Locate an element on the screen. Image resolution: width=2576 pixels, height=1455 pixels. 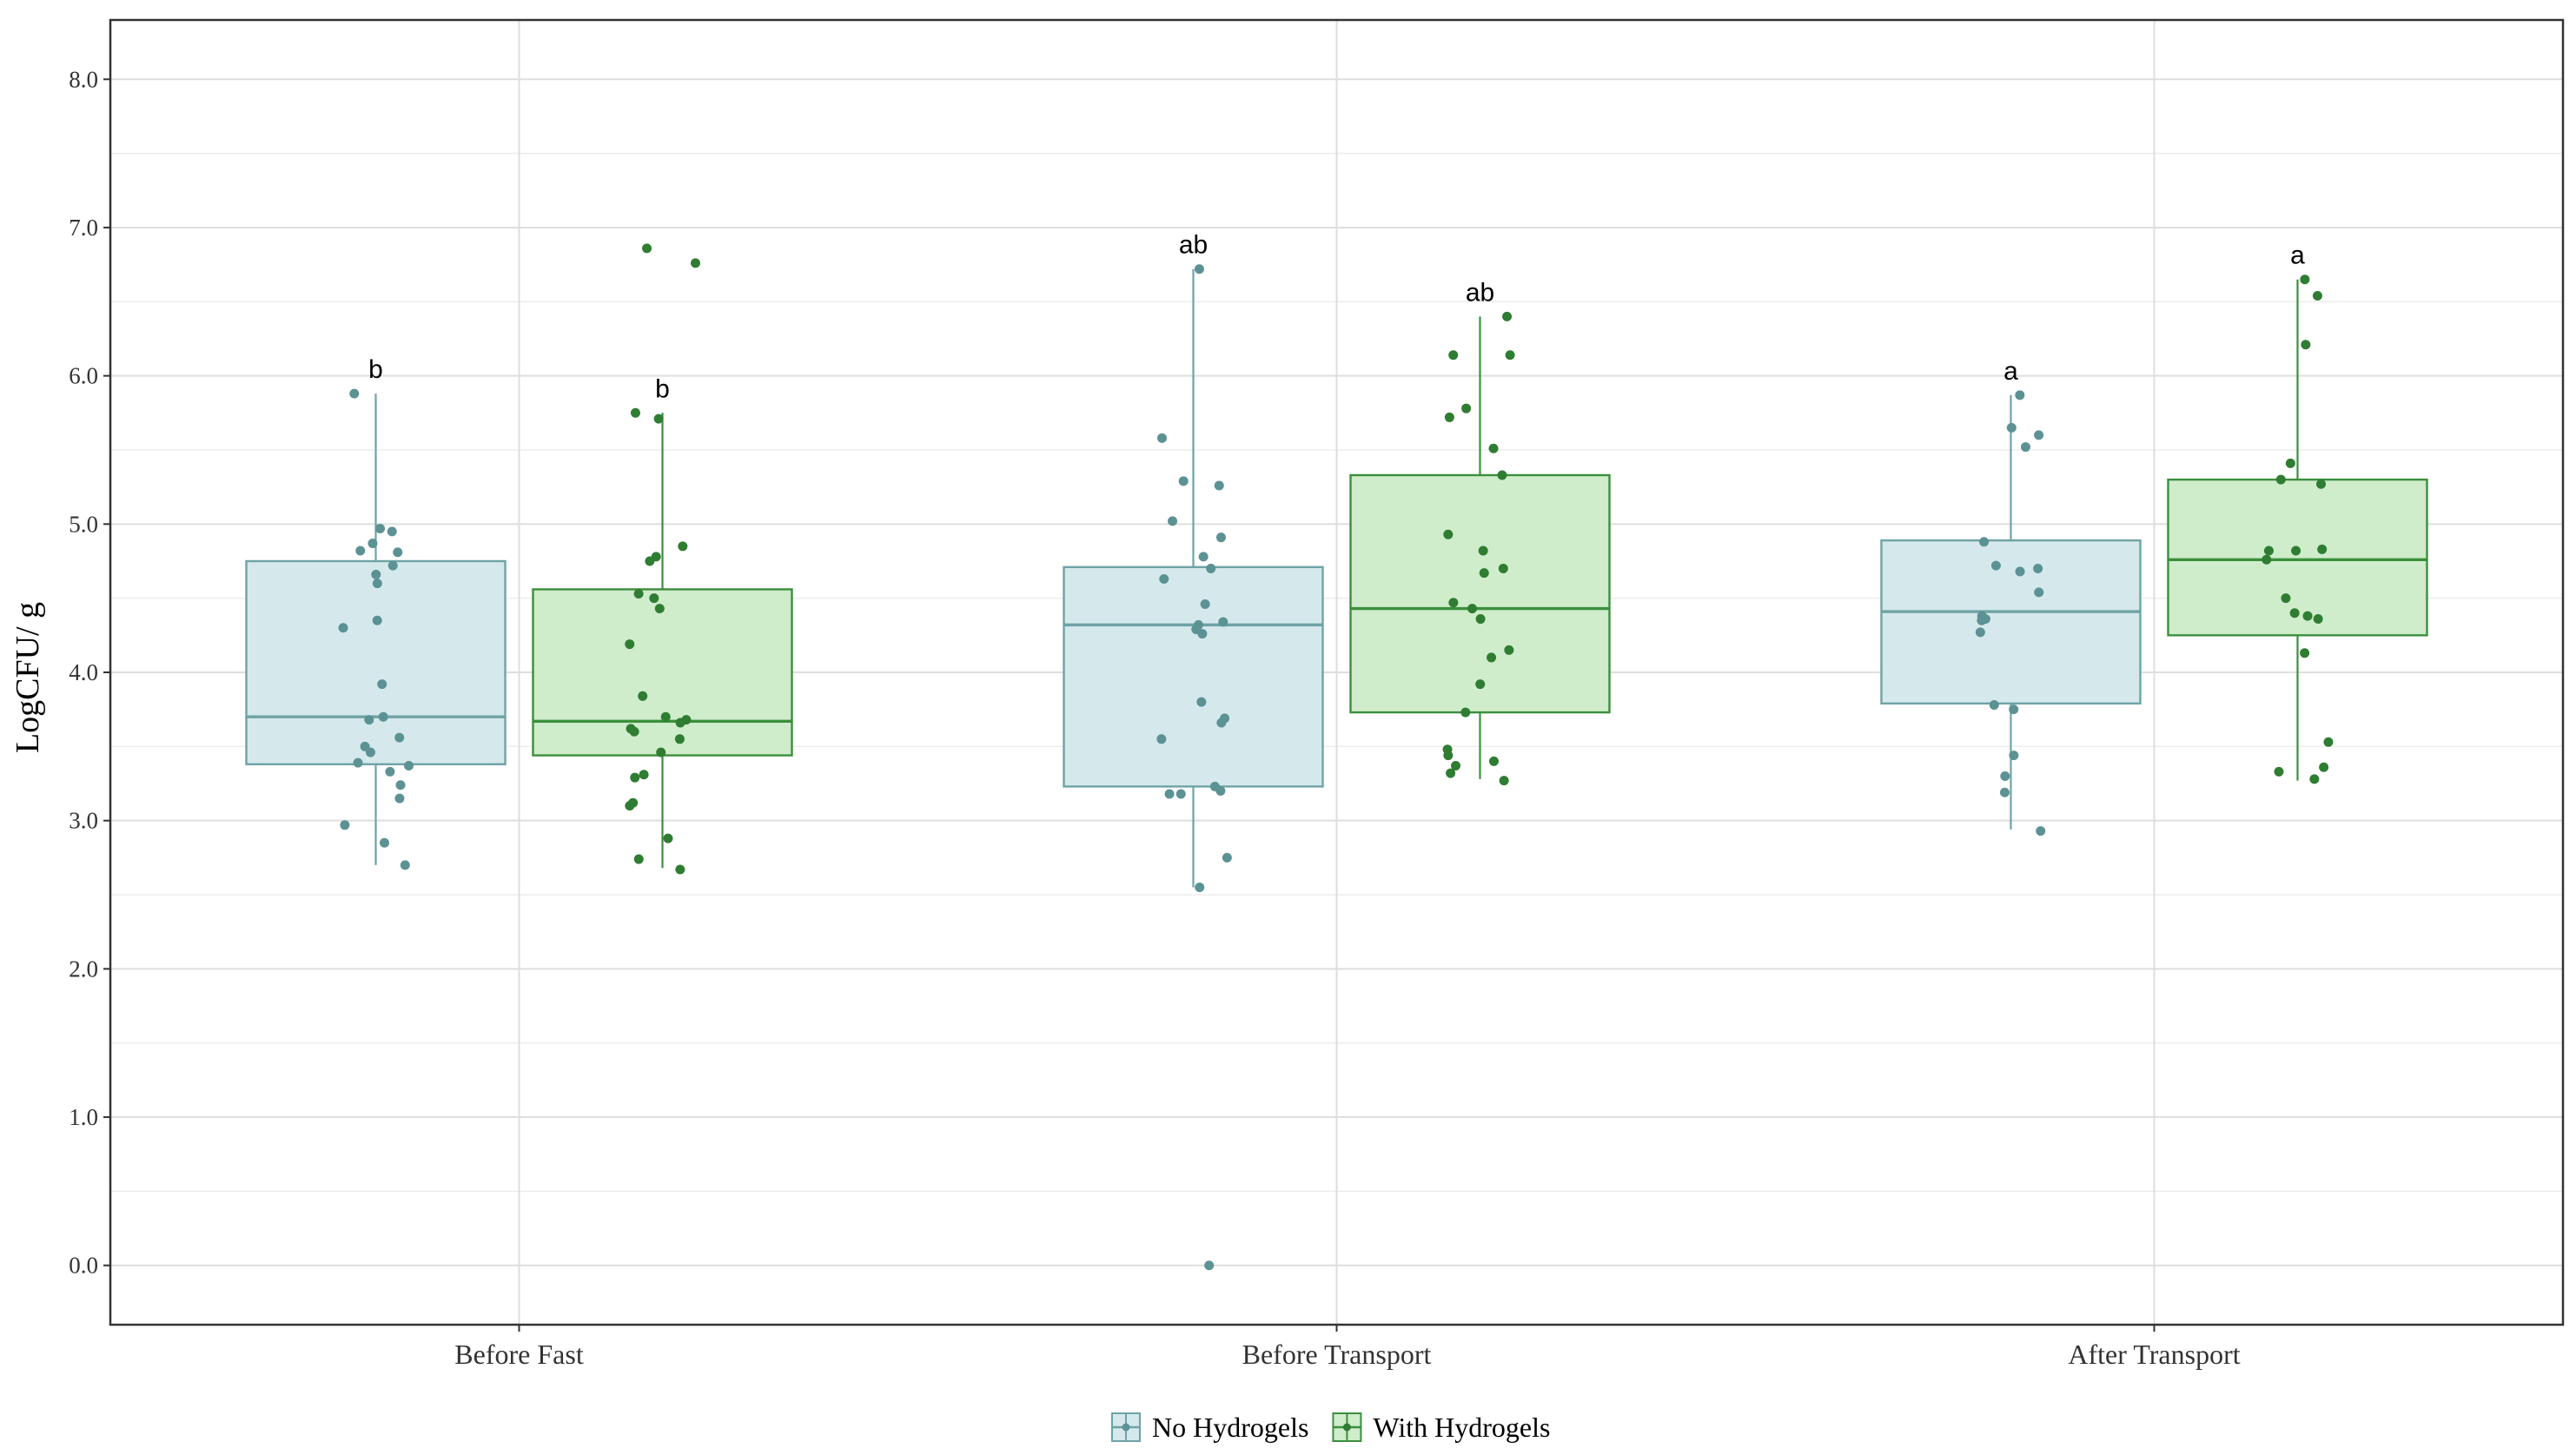
box-with-hydrogels is located at coordinates (1480, 547).